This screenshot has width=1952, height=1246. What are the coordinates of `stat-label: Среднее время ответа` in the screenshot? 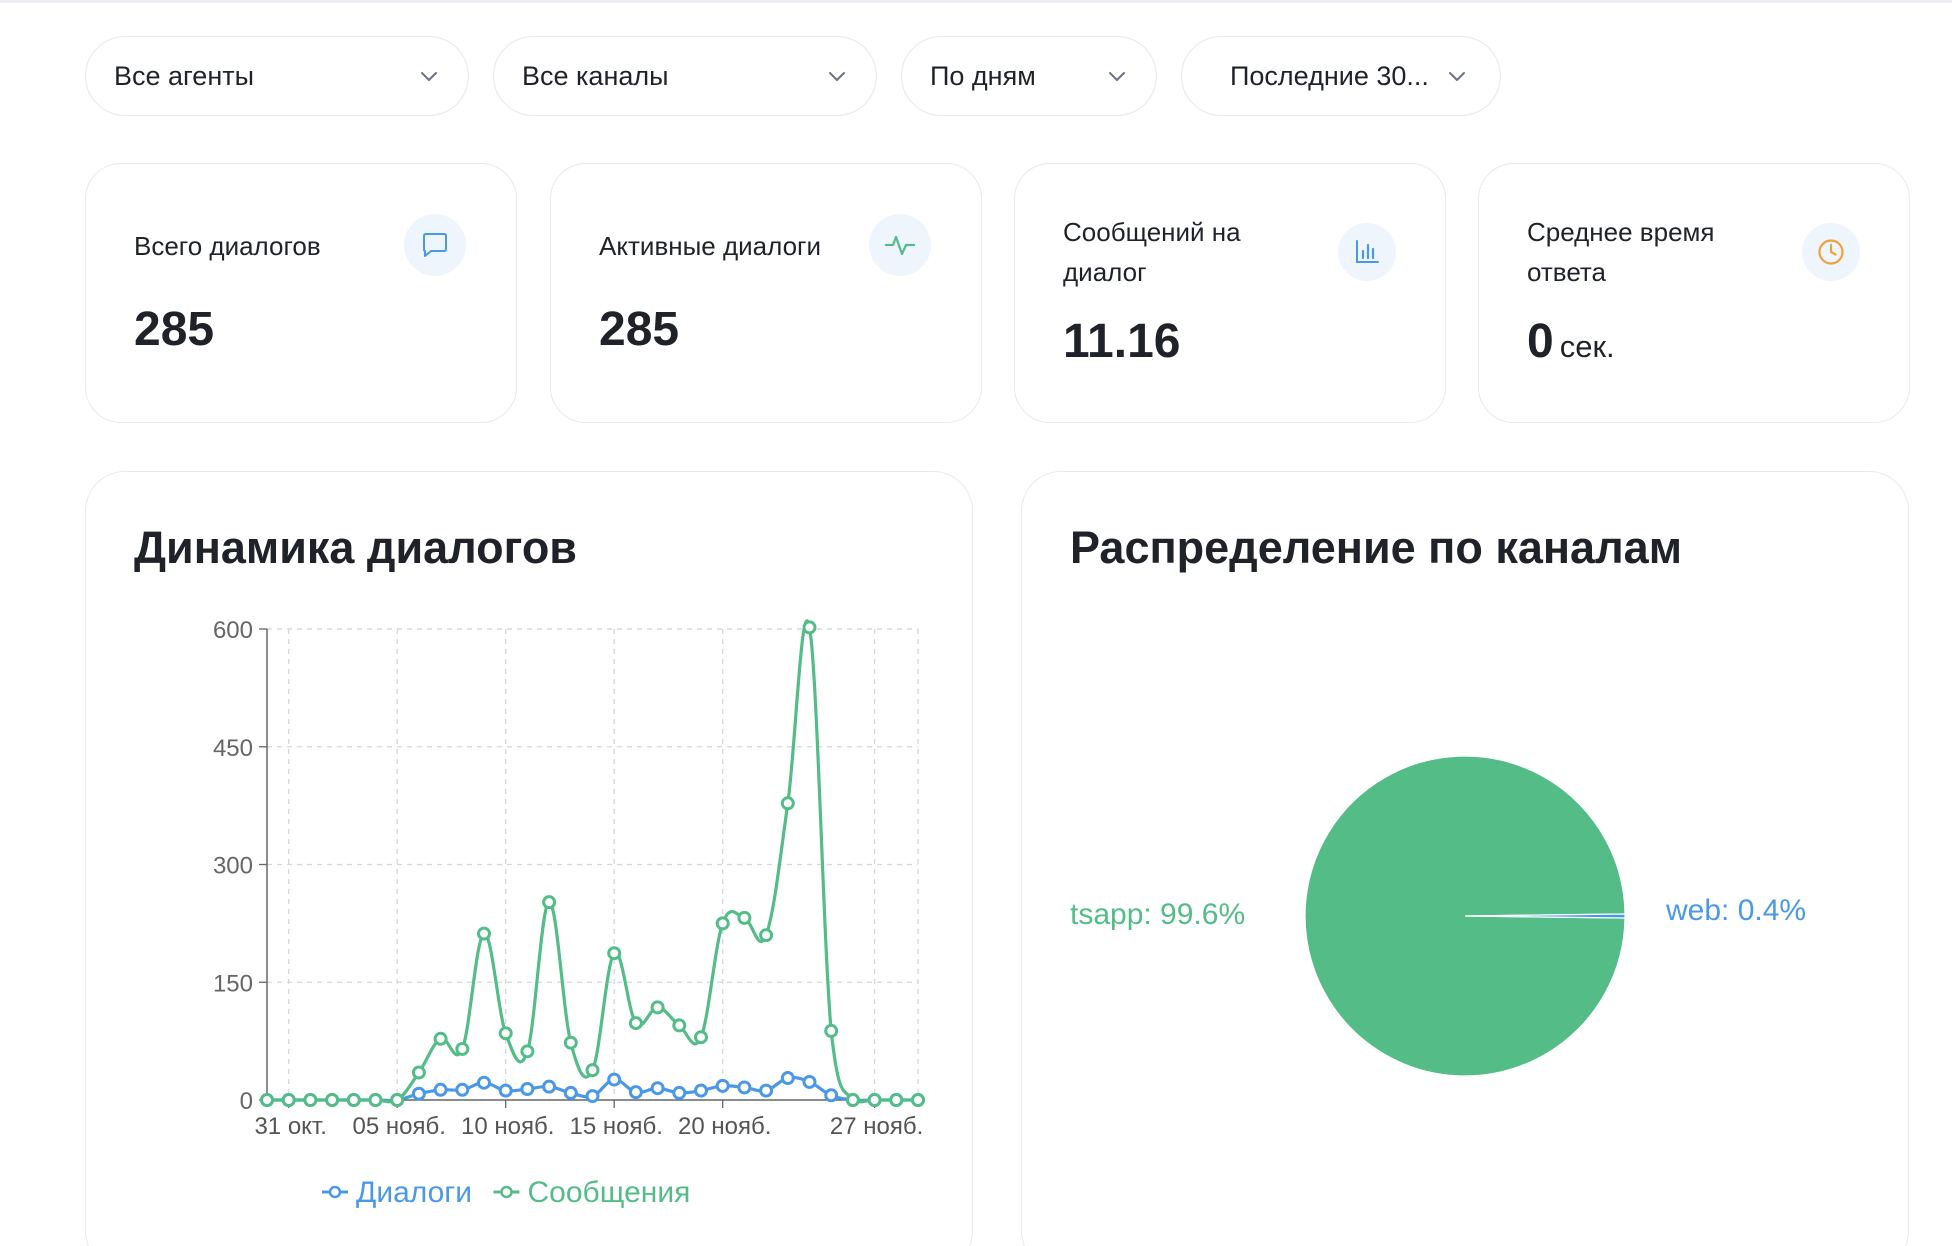 It's located at (1621, 252).